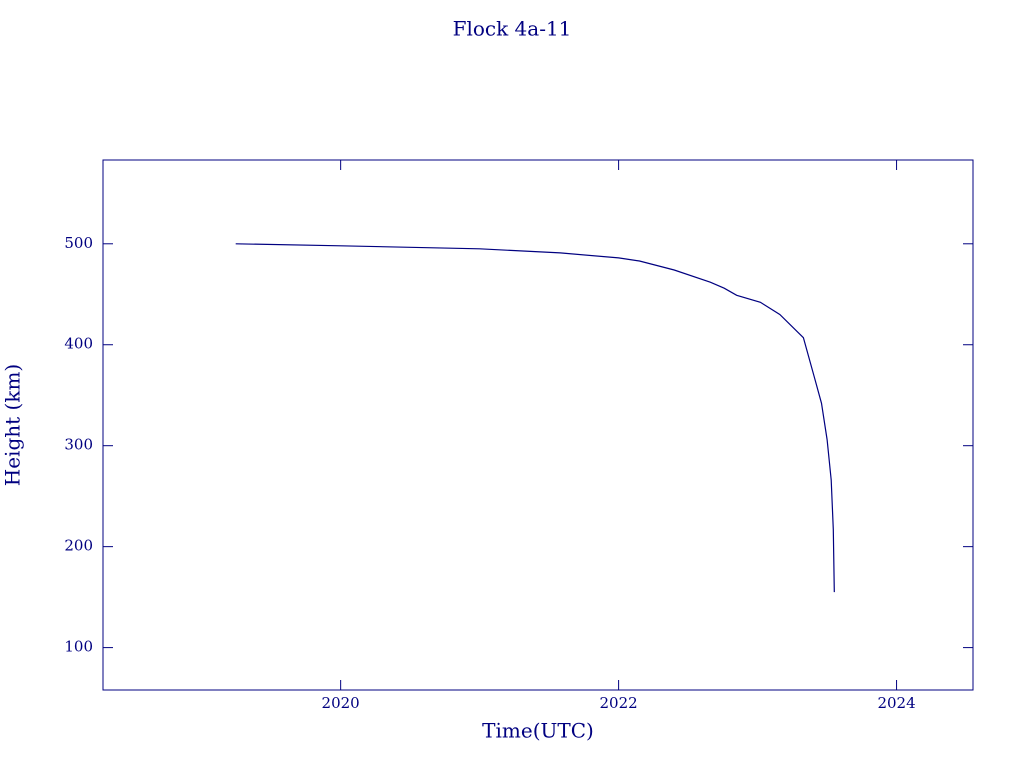 The image size is (1024, 768). Describe the element at coordinates (78, 546) in the screenshot. I see `y-tick-label: 200` at that location.